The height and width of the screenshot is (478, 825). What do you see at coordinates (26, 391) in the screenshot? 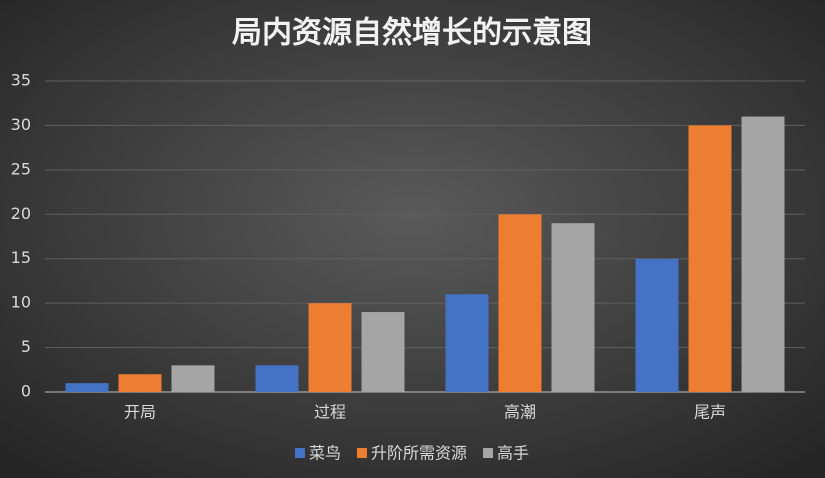
I see `y-tick-label: 0` at bounding box center [26, 391].